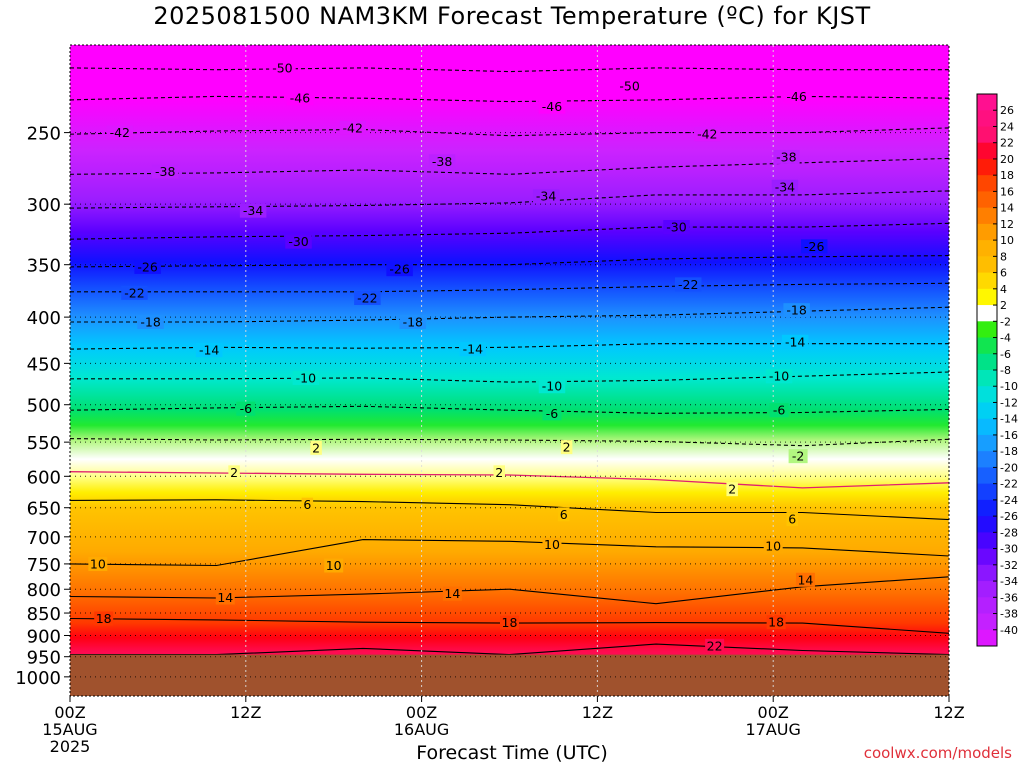 Image resolution: width=1024 pixels, height=768 pixels. Describe the element at coordinates (165, 171) in the screenshot. I see `contour-label: -38` at that location.